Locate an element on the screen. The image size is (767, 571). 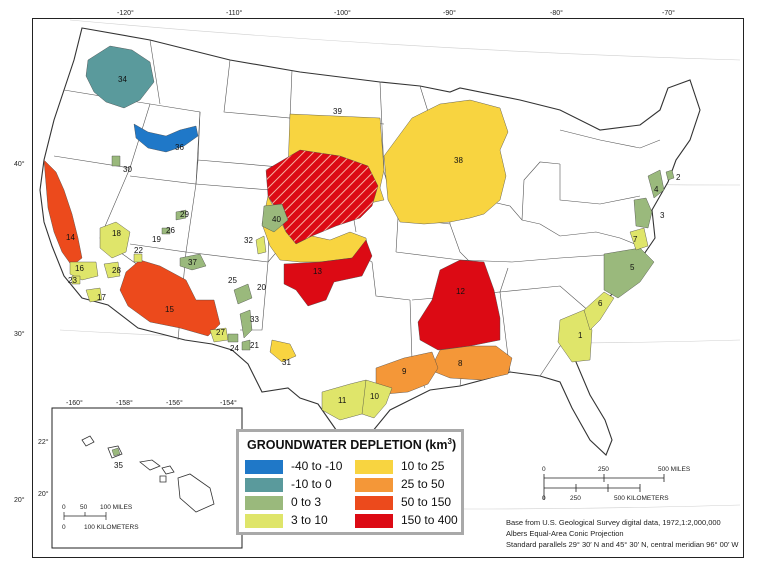
lat-tick: 40° is located at coordinates (19, 164).